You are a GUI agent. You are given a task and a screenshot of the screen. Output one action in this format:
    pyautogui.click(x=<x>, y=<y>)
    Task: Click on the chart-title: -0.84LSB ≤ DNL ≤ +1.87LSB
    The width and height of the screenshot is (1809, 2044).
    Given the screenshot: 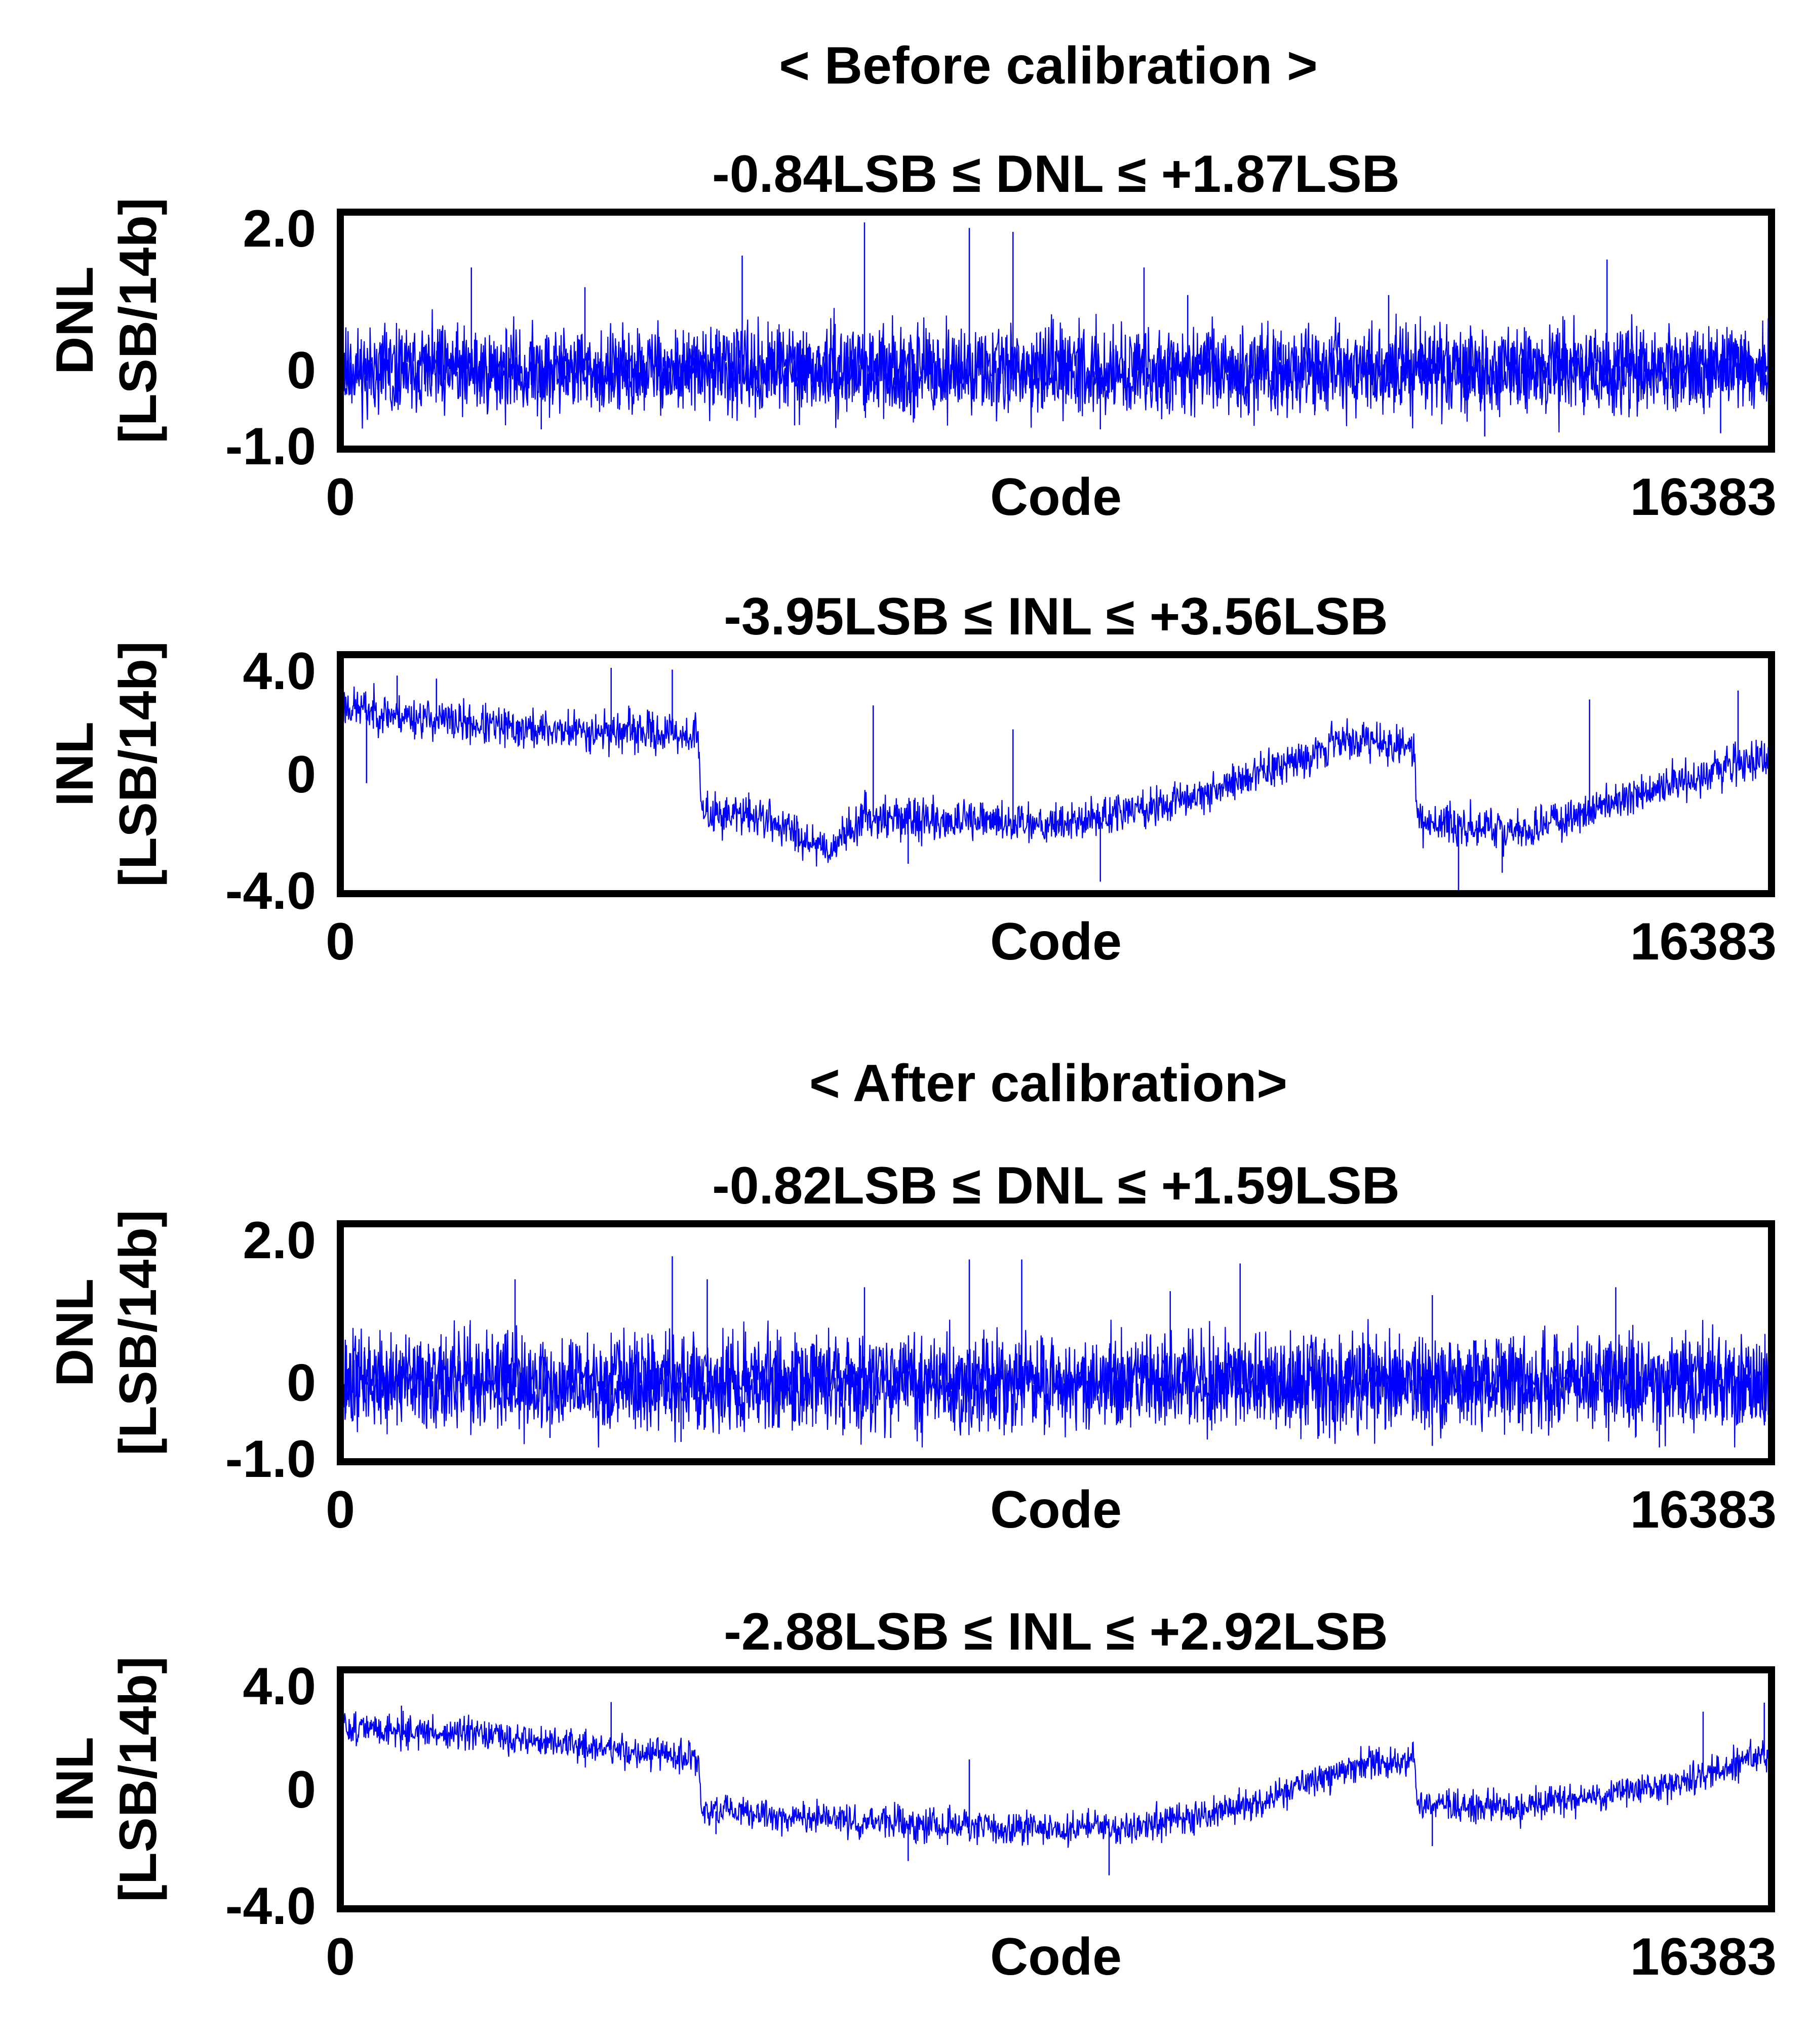 What is the action you would take?
    pyautogui.click(x=1056, y=175)
    